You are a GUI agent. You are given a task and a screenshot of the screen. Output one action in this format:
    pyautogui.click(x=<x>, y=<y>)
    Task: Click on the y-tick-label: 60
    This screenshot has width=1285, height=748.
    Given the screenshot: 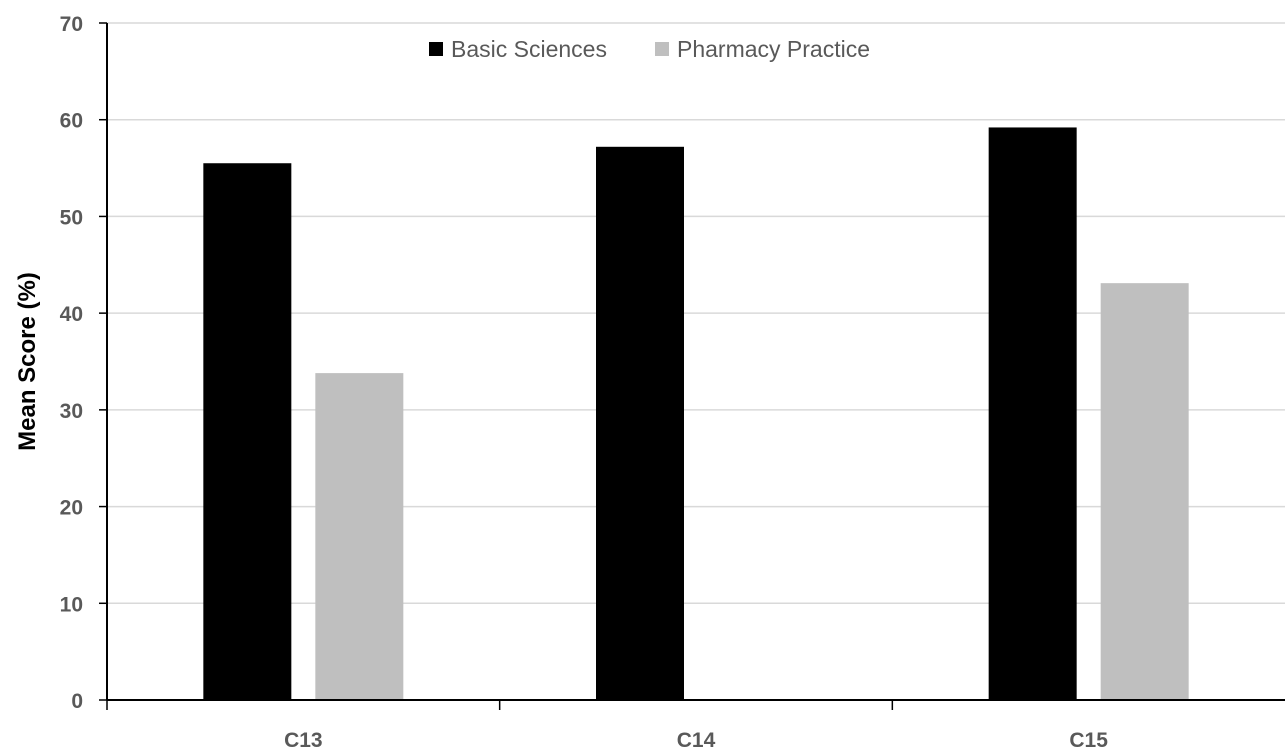 What is the action you would take?
    pyautogui.click(x=71, y=121)
    